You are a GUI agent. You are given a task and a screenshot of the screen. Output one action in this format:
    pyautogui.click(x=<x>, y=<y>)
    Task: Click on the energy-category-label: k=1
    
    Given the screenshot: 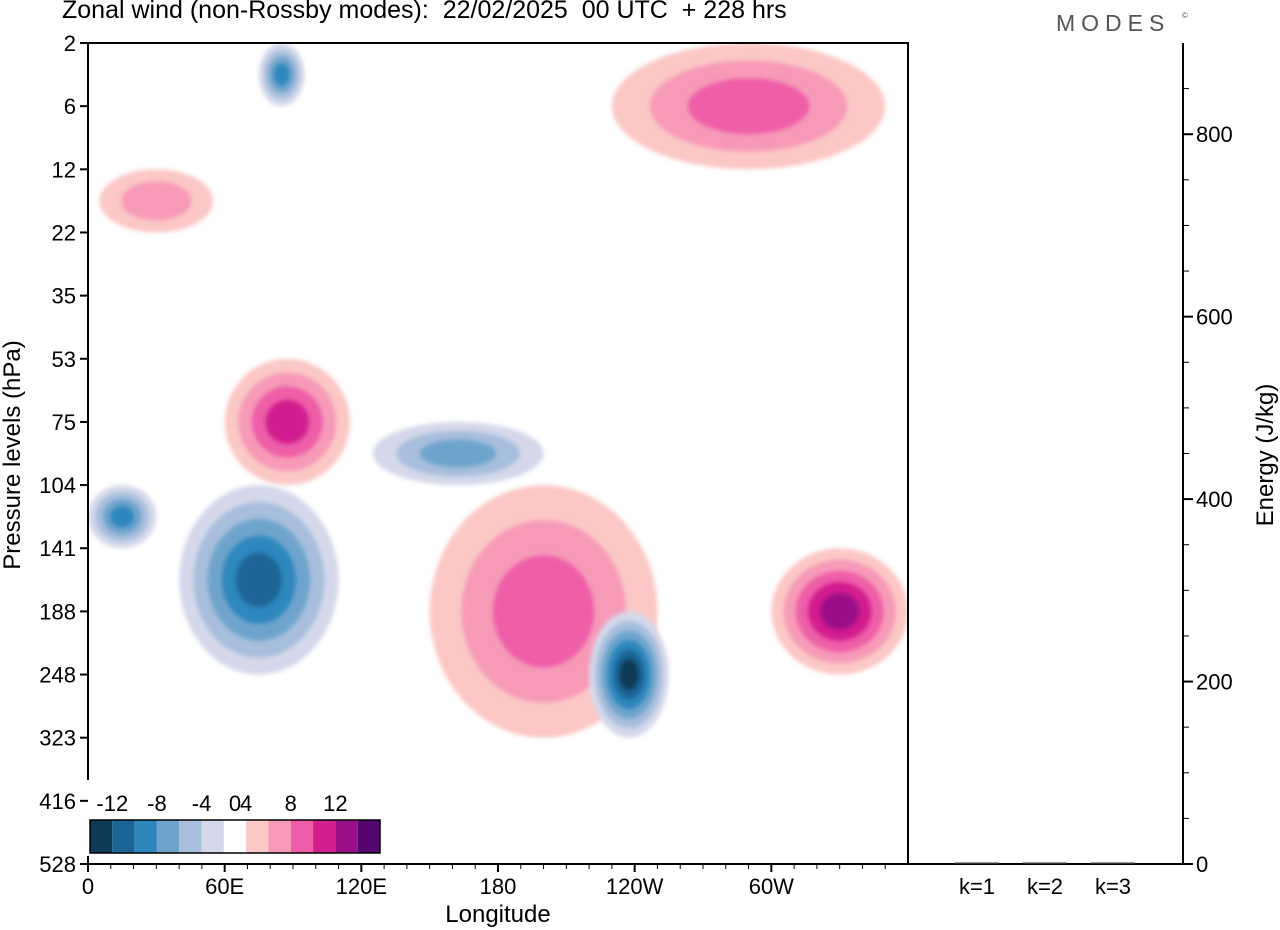 What is the action you would take?
    pyautogui.click(x=977, y=886)
    